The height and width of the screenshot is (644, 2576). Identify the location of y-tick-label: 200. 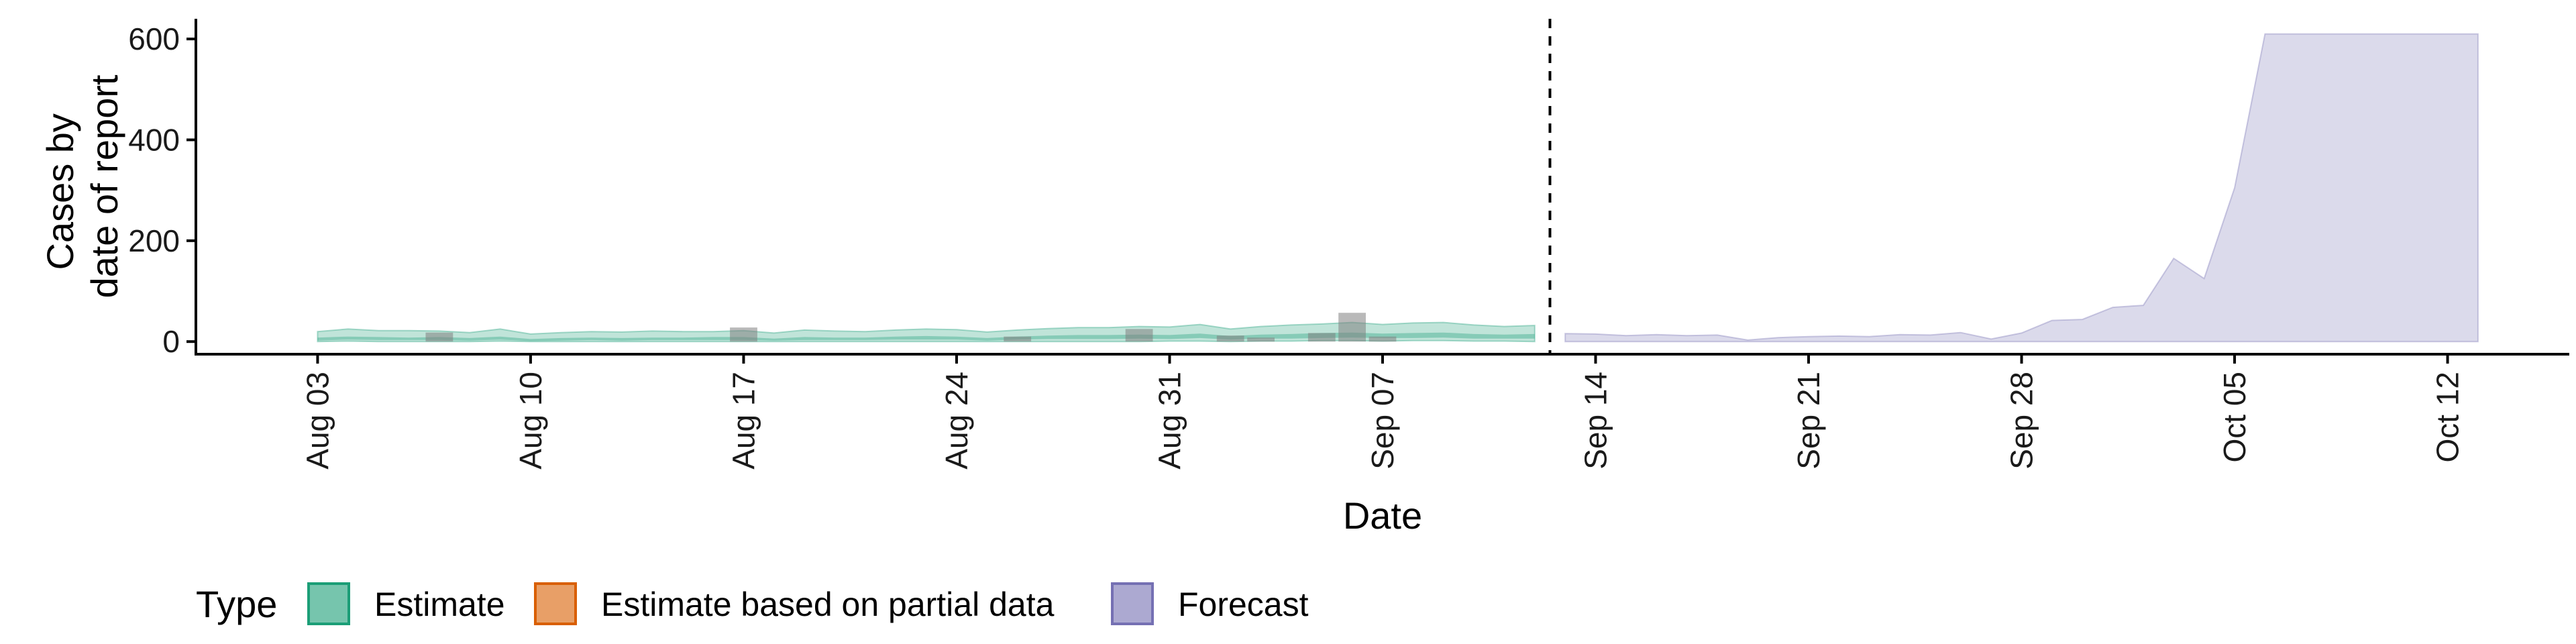
(154, 240).